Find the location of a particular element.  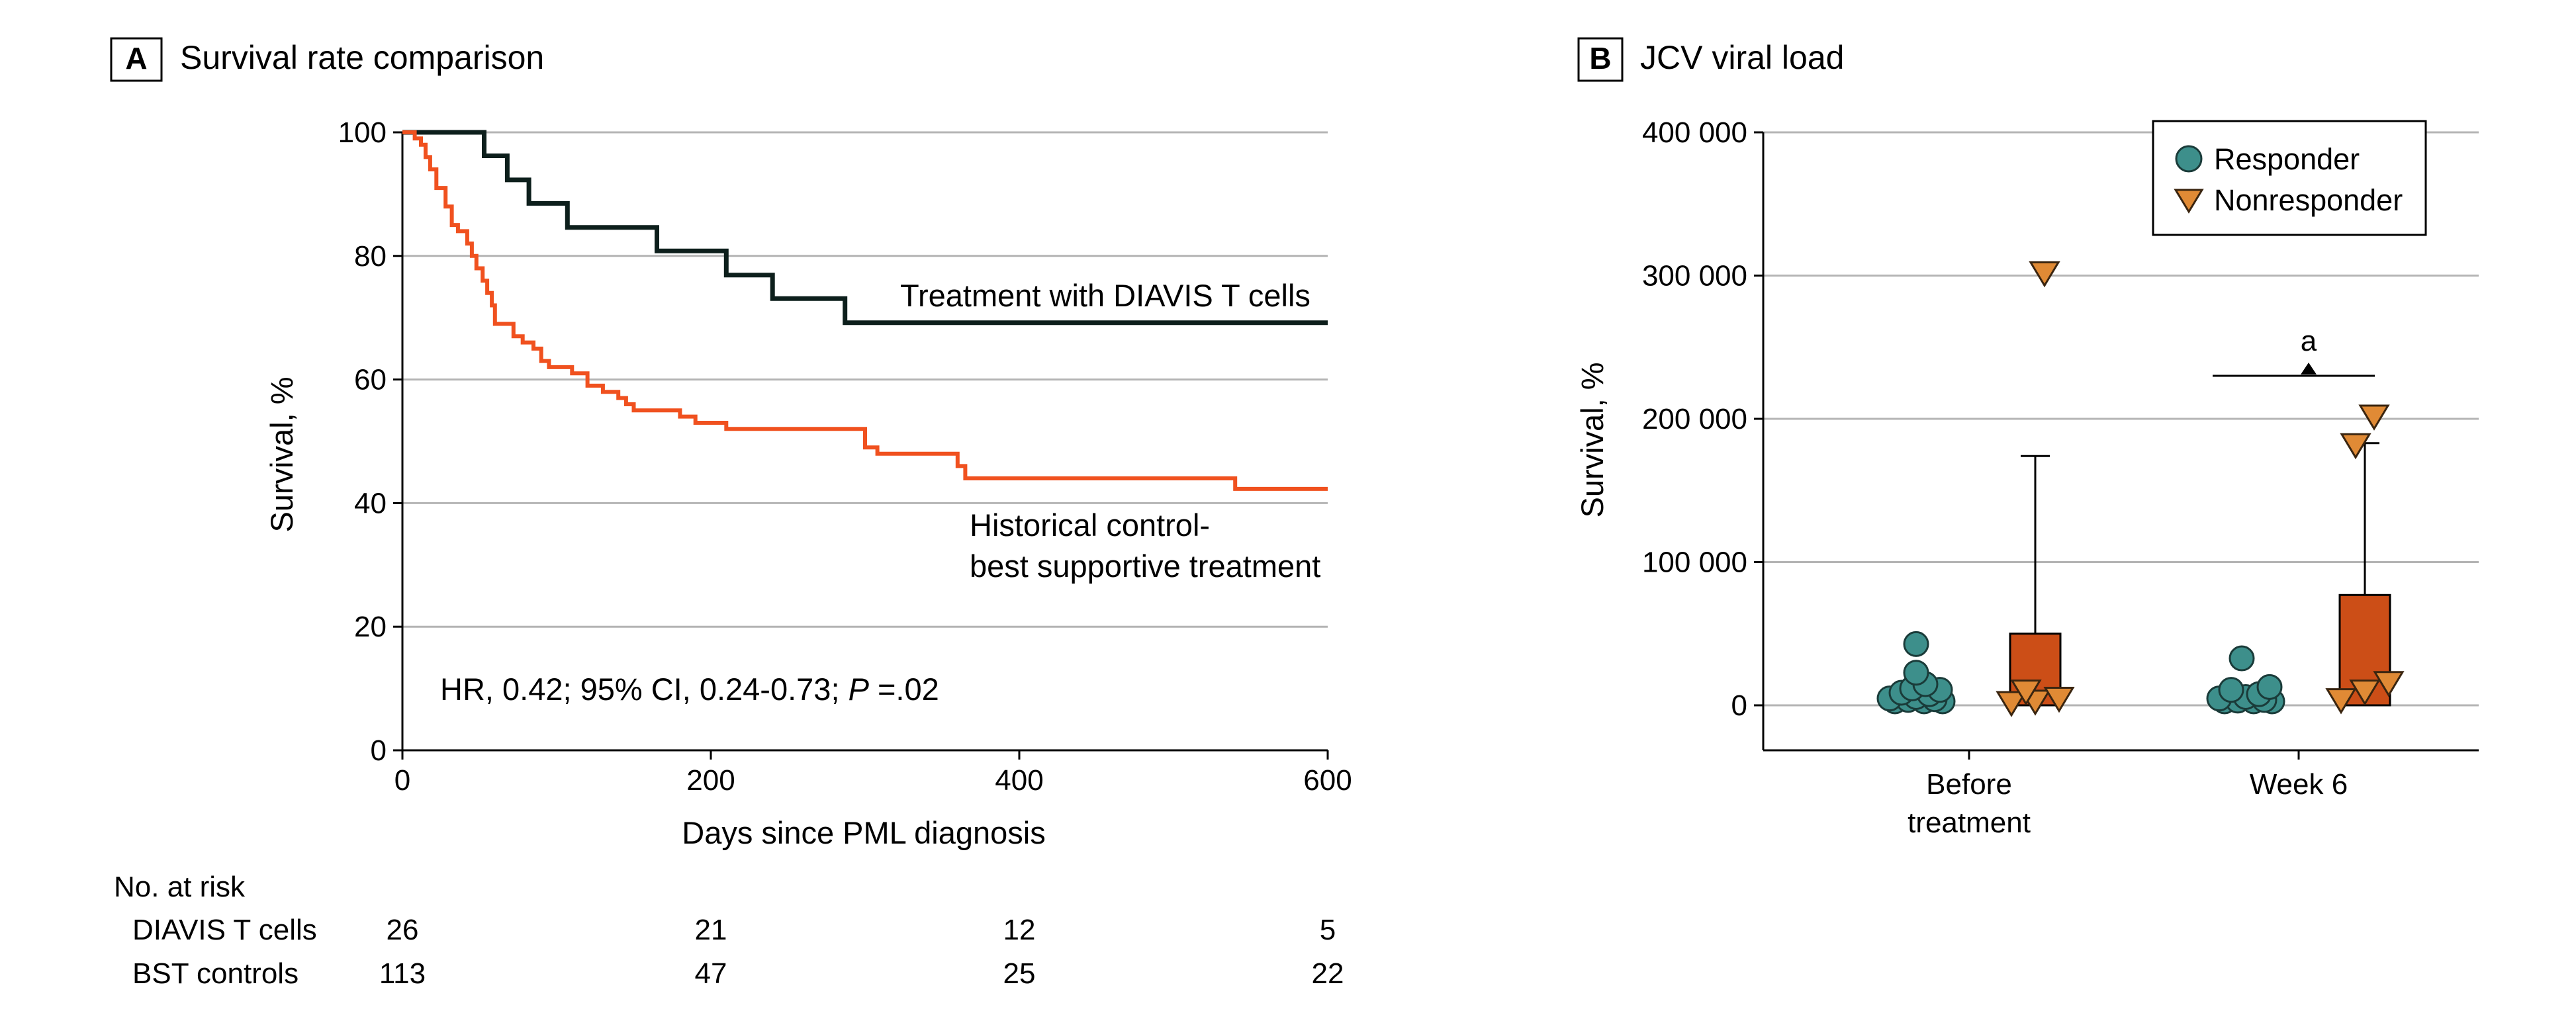

panel-a-y-ticks: 0 20 40 60 80 100 is located at coordinates (370, 441).